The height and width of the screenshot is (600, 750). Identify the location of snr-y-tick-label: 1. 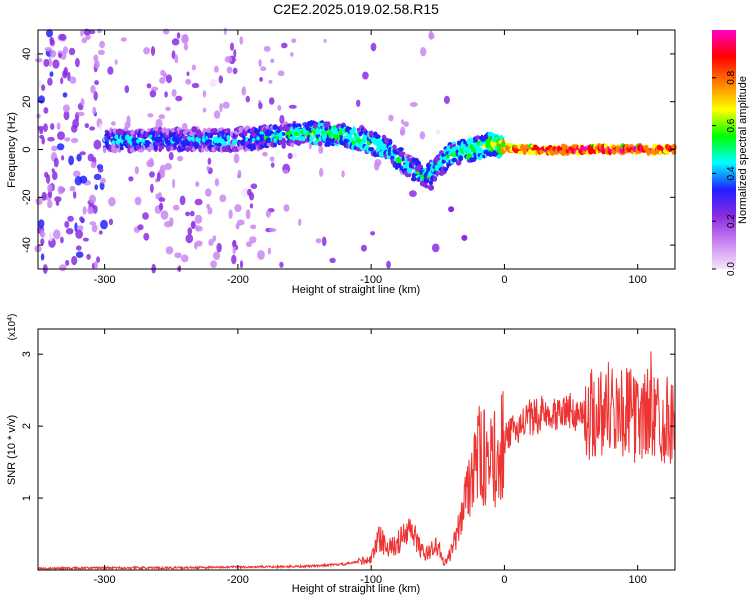
(27, 498).